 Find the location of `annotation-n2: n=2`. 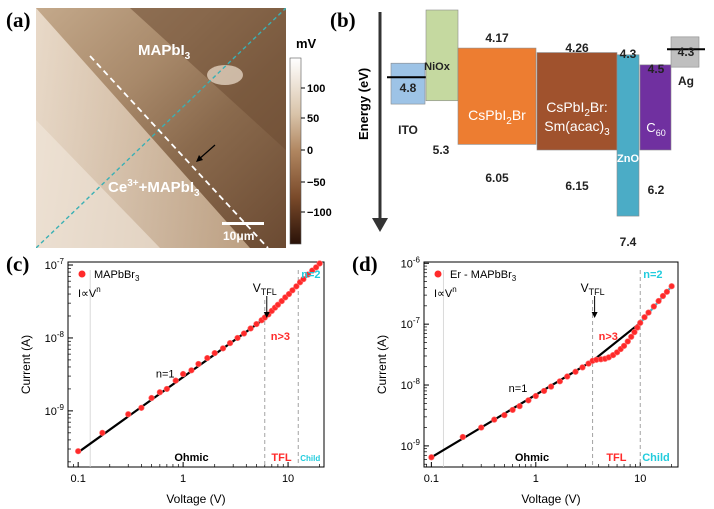

annotation-n2: n=2 is located at coordinates (652, 275).